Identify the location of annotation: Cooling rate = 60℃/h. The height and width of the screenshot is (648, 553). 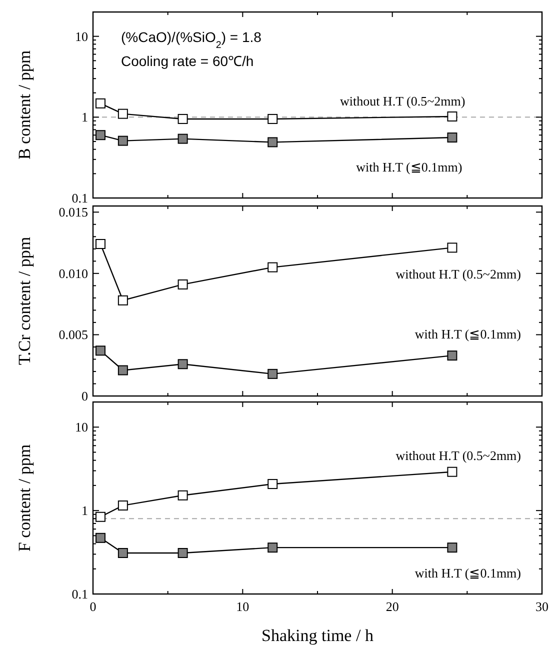
(187, 61).